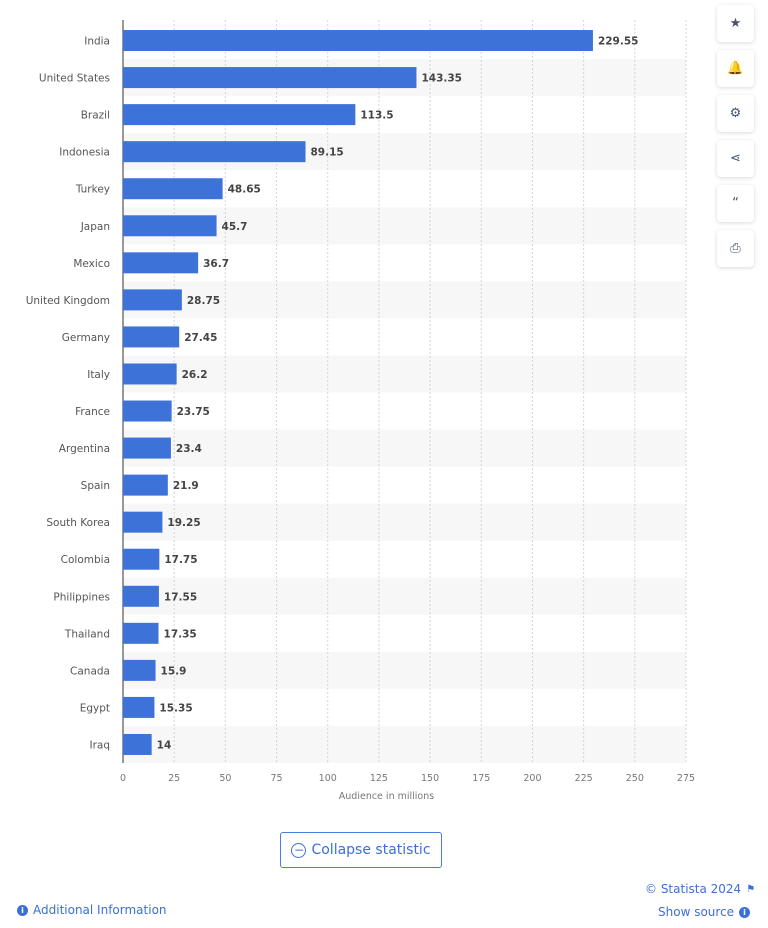 The image size is (768, 928). What do you see at coordinates (189, 449) in the screenshot?
I see `data-label: 23.4` at bounding box center [189, 449].